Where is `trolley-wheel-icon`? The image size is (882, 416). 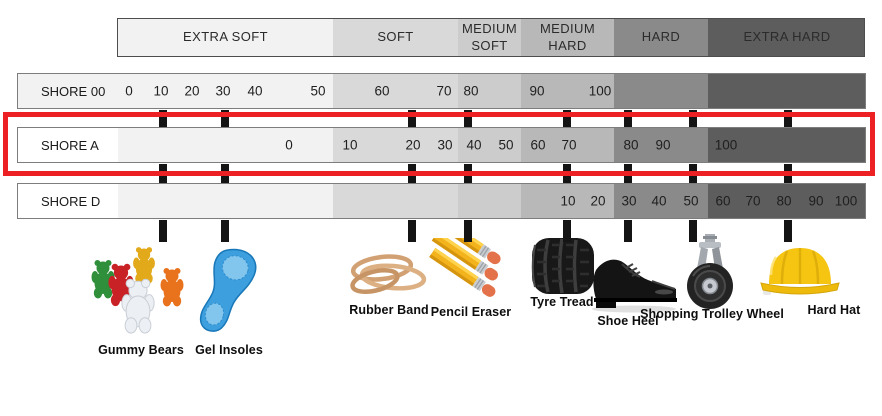 trolley-wheel-icon is located at coordinates (710, 271).